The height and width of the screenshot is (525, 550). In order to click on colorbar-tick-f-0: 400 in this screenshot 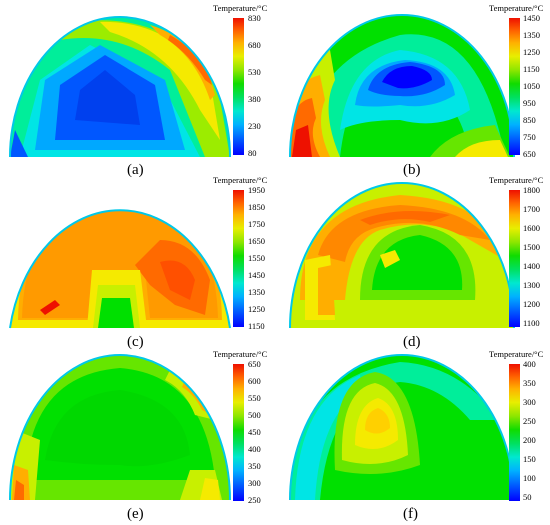, I will do `click(529, 364)`.